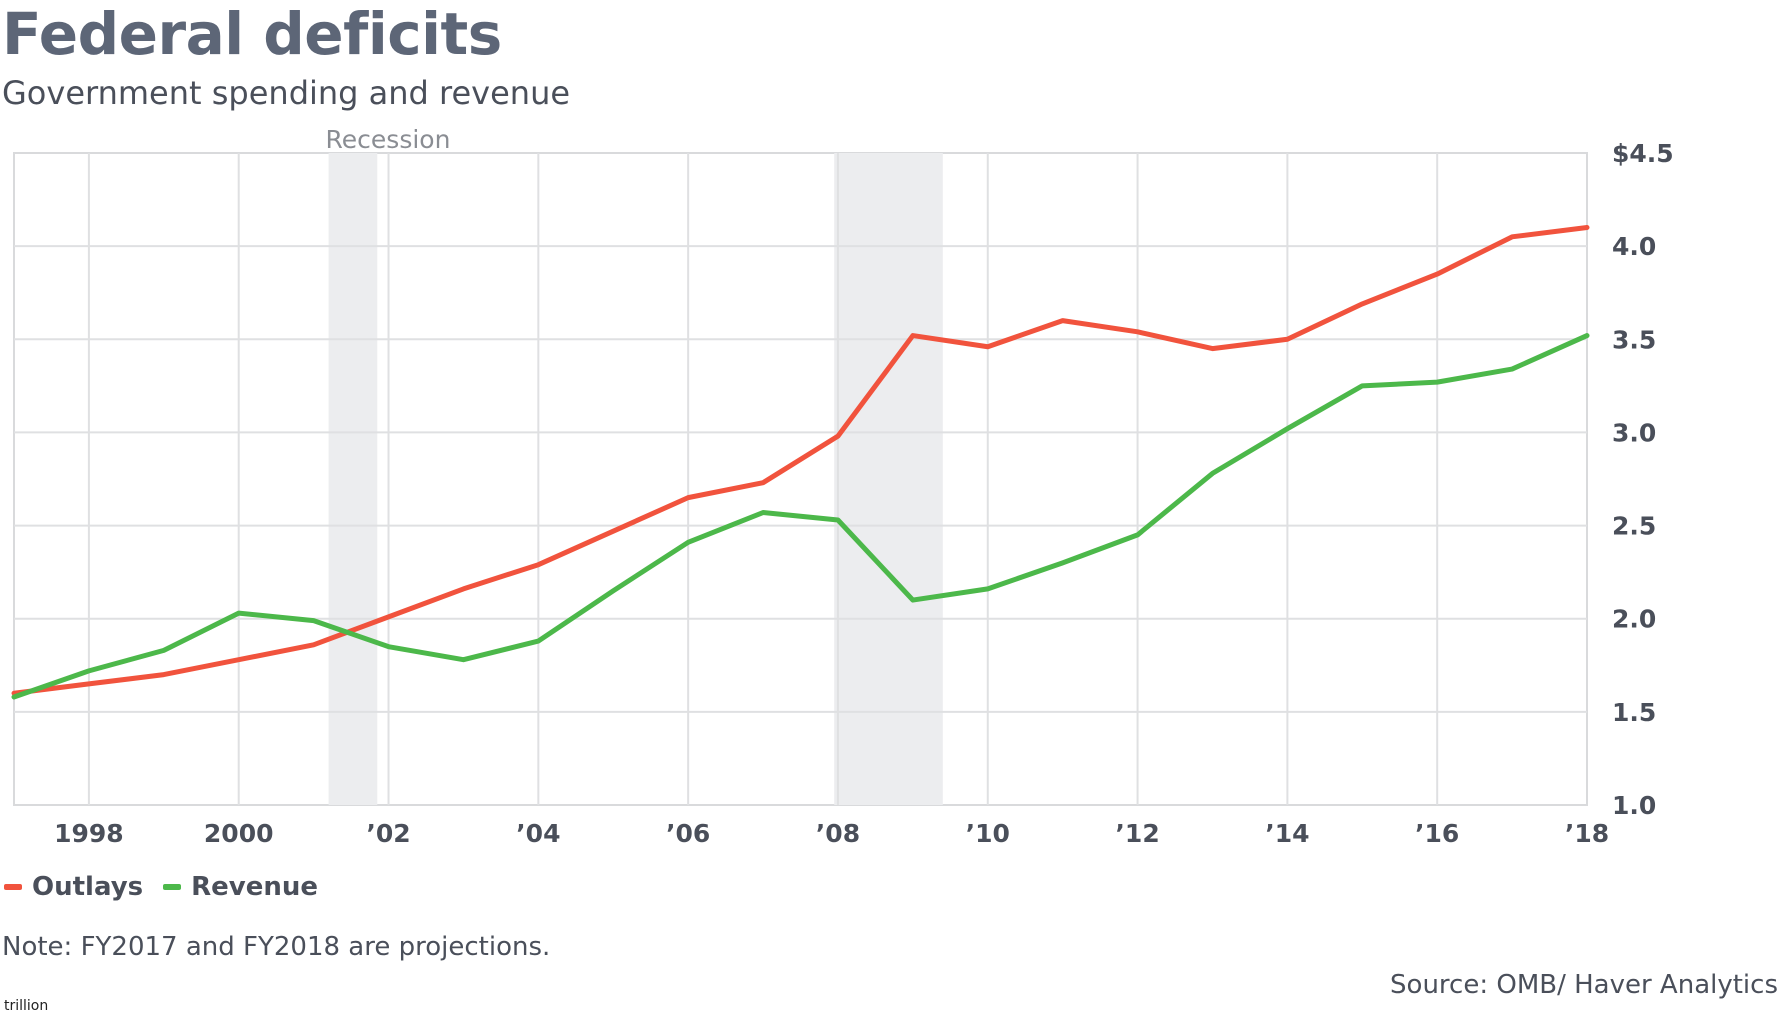 This screenshot has width=1780, height=1018. Describe the element at coordinates (1437, 833) in the screenshot. I see `x-tick-label: ’16` at that location.